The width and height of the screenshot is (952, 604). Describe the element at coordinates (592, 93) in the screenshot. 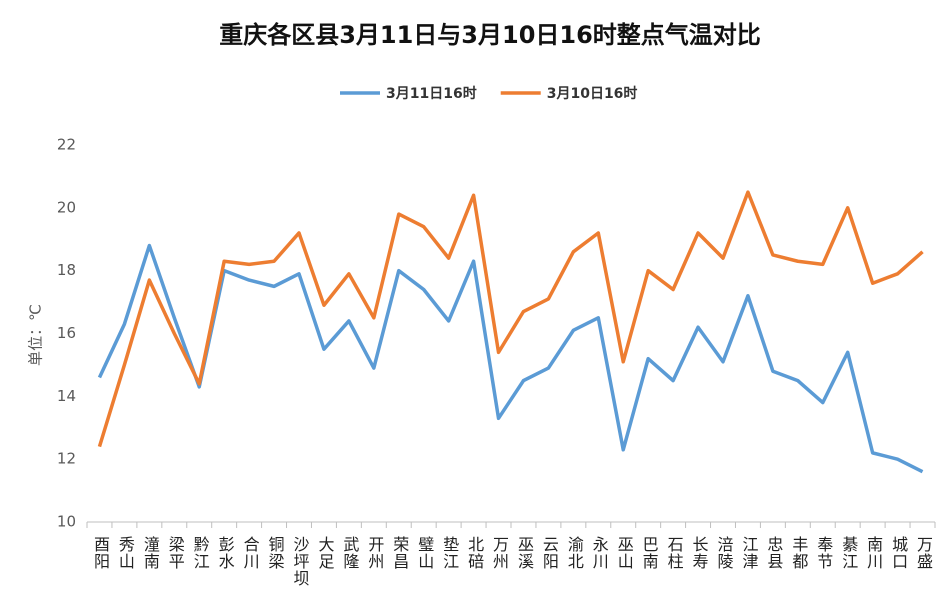

I see `legend-label: 3月10日16时` at that location.